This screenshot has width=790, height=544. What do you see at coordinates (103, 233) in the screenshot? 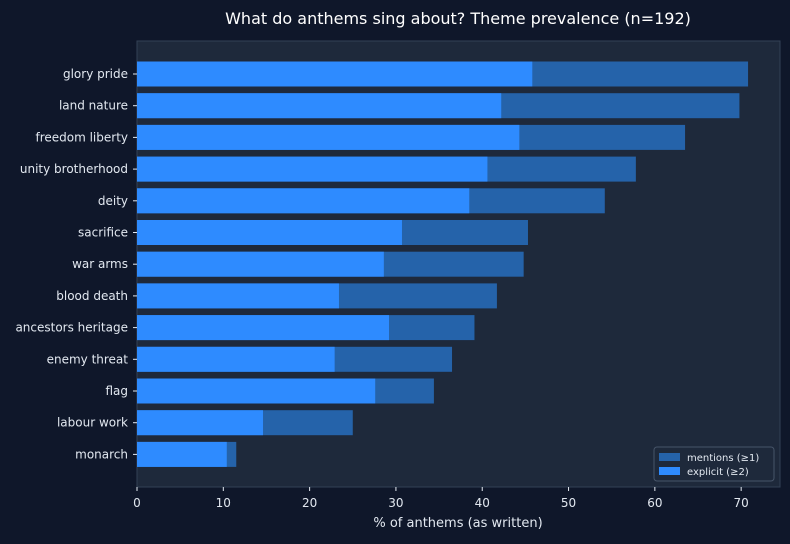
I see `y-tick-label: sacrifice` at bounding box center [103, 233].